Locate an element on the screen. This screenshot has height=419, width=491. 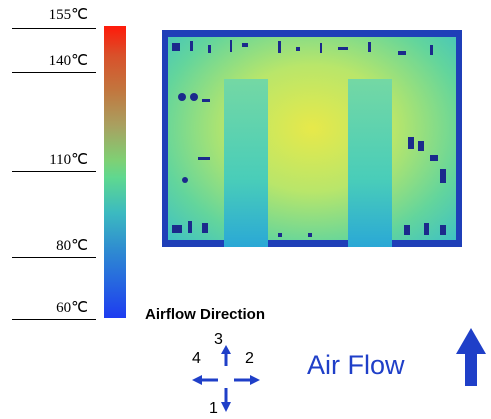
cool-strip-left is located at coordinates (246, 163).